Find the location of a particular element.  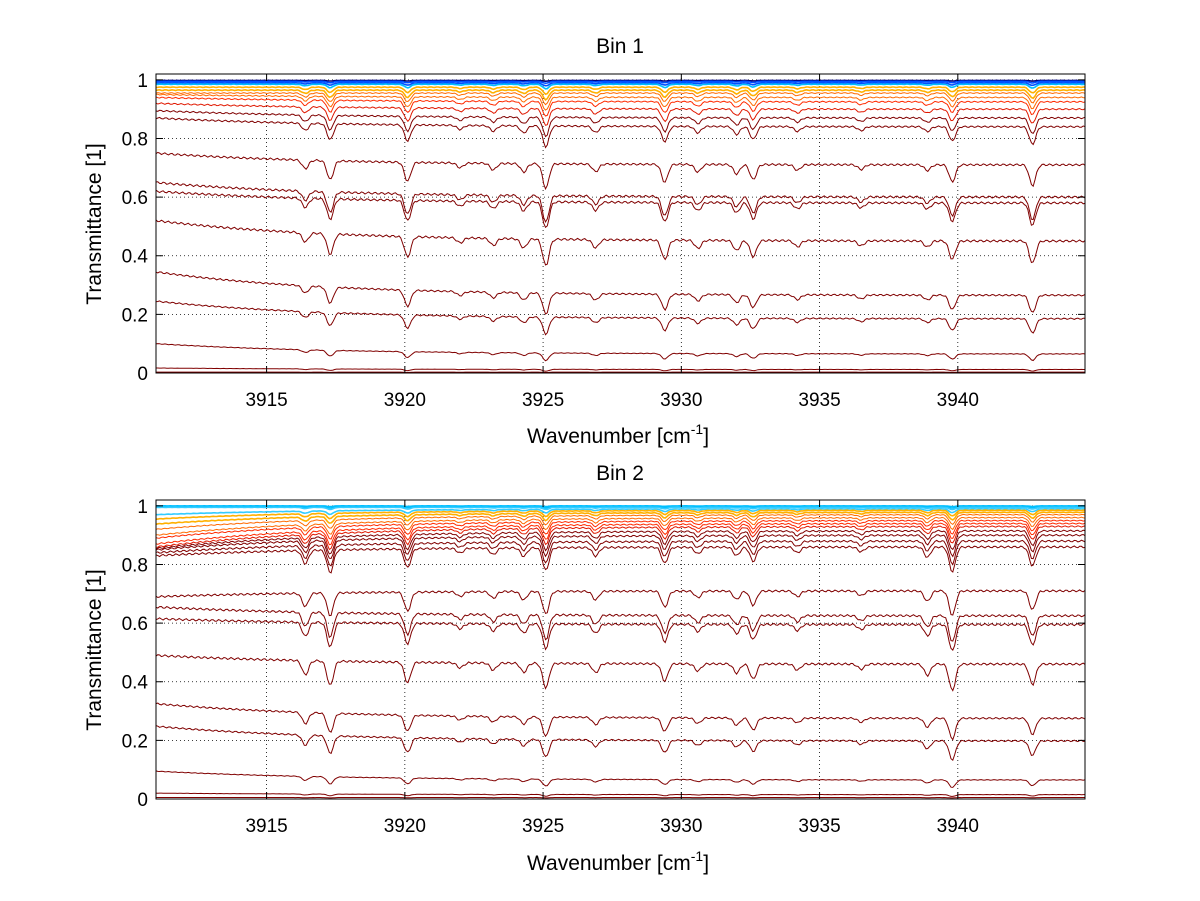

chart-title: Bin 1 is located at coordinates (620, 46).